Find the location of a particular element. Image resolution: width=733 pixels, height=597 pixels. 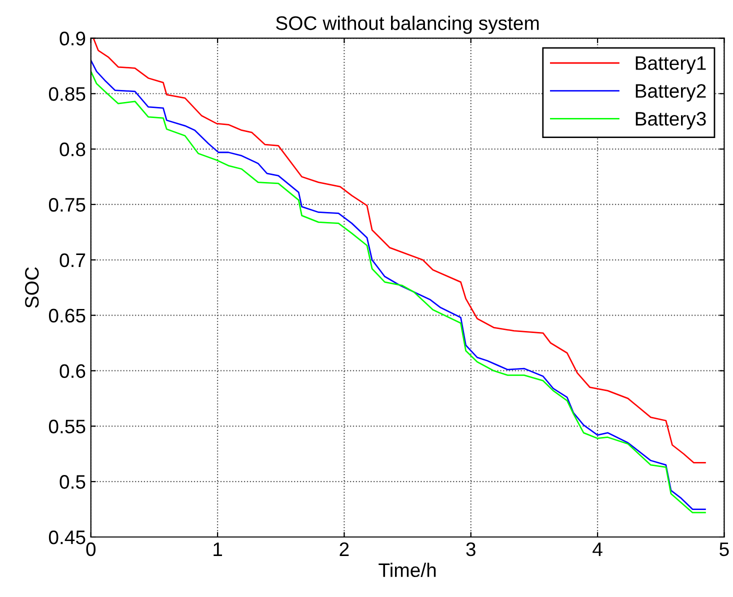

legend-label: Battery1 is located at coordinates (671, 65).